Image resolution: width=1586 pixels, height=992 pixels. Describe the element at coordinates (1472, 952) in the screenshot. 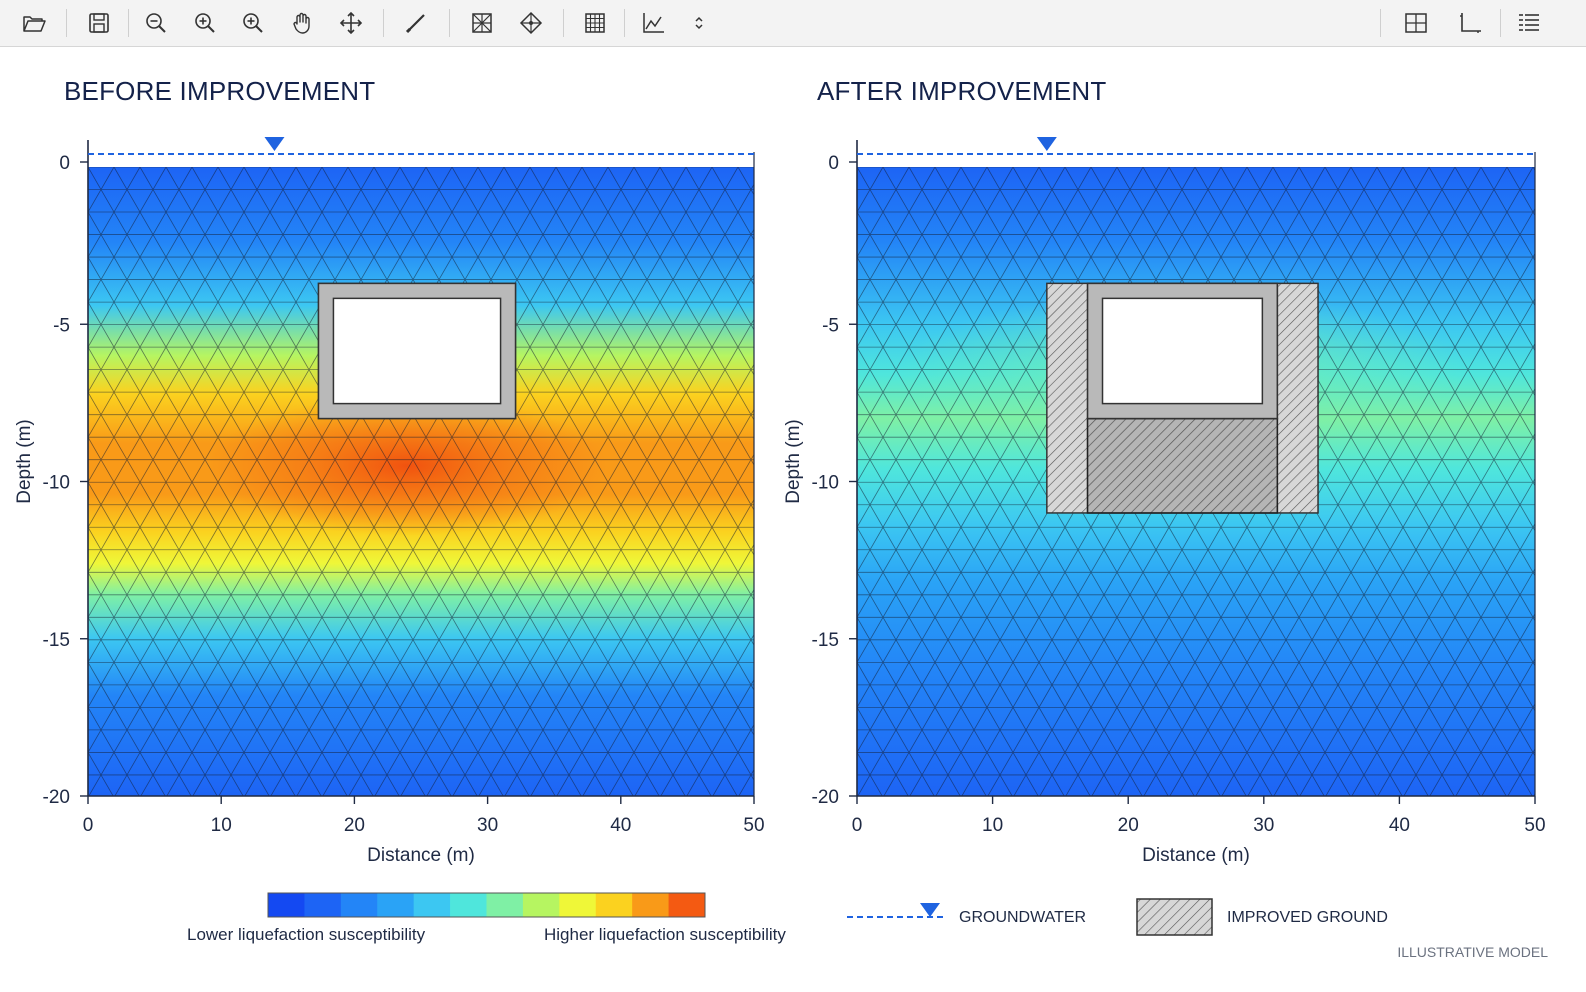

I see `illustrative-model-note: ILLUSTRATIVE MODEL` at that location.